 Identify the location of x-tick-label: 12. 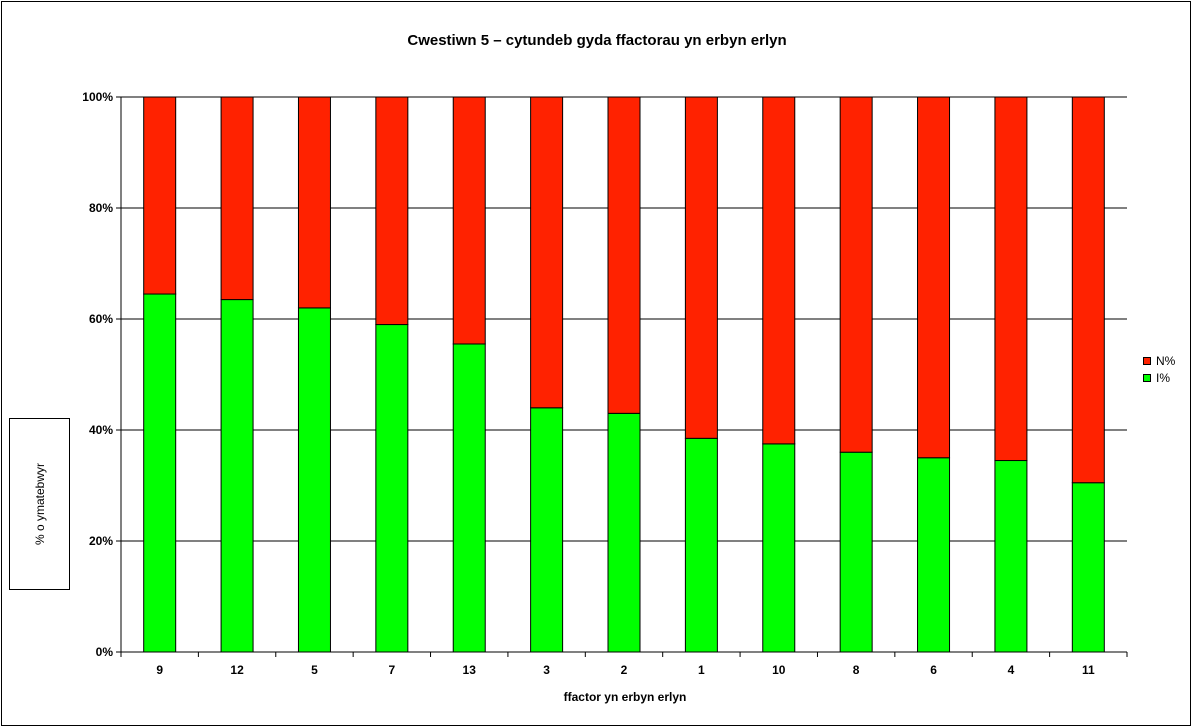
(237, 670).